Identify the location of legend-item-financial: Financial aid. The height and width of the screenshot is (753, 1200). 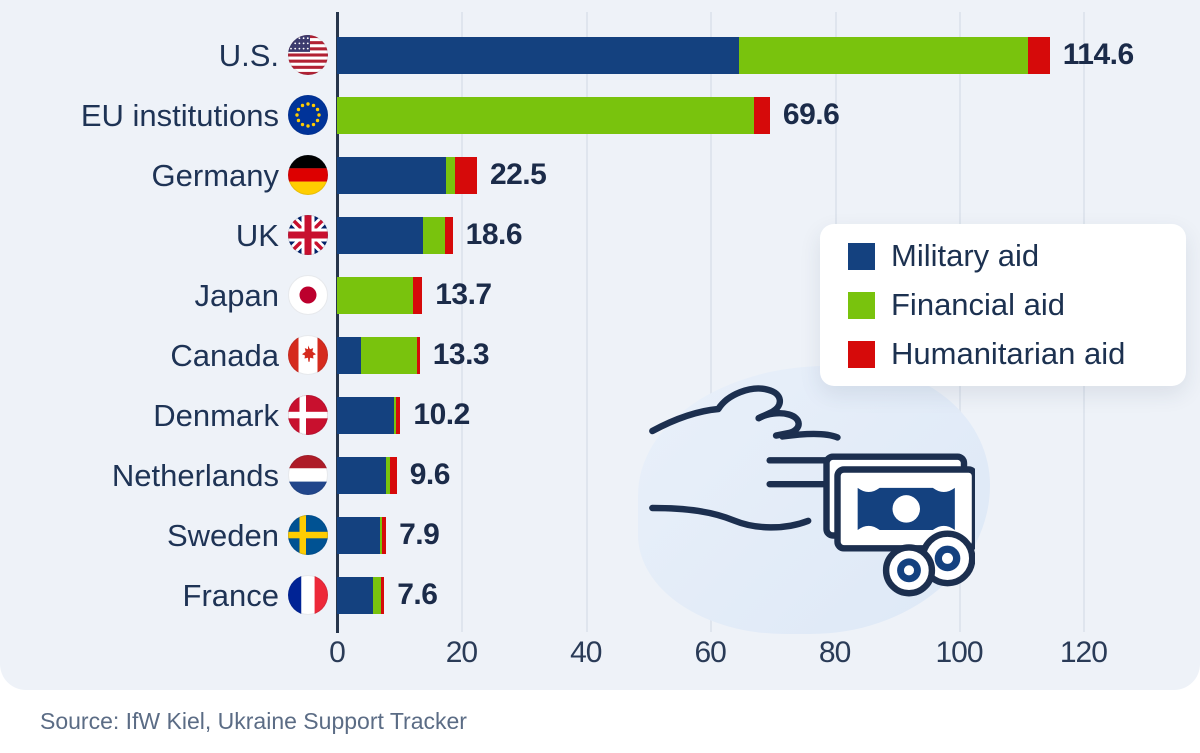
(1017, 305).